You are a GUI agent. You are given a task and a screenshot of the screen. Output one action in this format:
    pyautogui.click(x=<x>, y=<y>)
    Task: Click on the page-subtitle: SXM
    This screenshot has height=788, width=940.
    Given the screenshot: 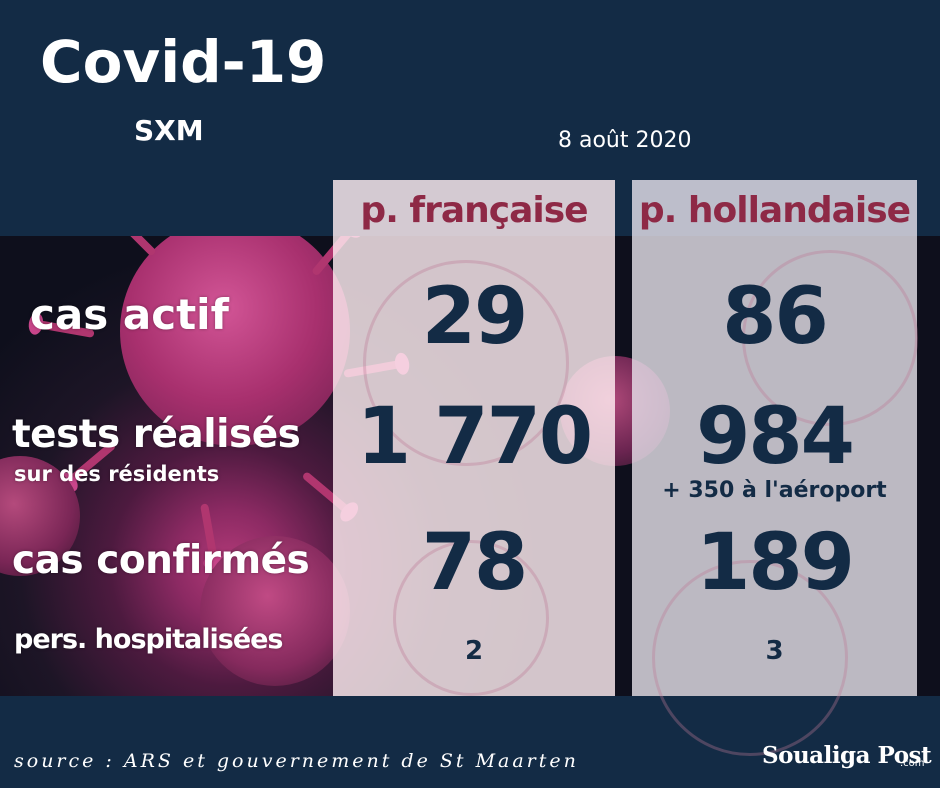 What is the action you would take?
    pyautogui.click(x=169, y=130)
    